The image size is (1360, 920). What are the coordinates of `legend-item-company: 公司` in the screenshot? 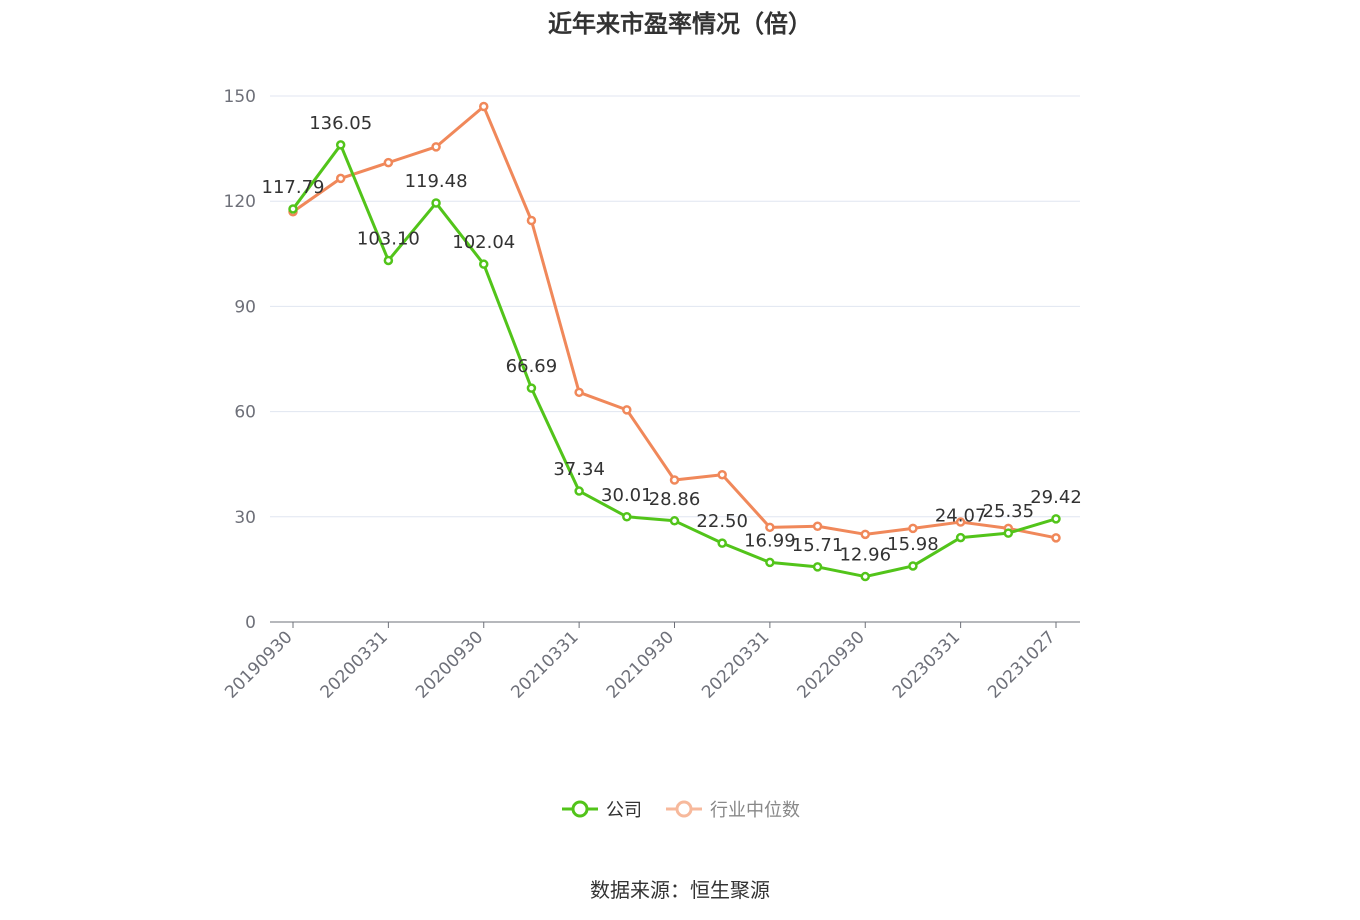 It's located at (601, 809).